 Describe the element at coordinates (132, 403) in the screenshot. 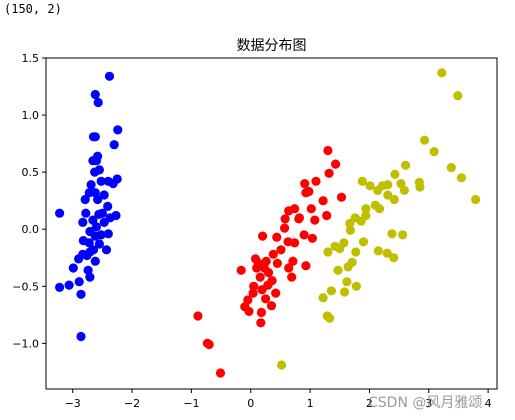

I see `x-tick-label: −2` at that location.